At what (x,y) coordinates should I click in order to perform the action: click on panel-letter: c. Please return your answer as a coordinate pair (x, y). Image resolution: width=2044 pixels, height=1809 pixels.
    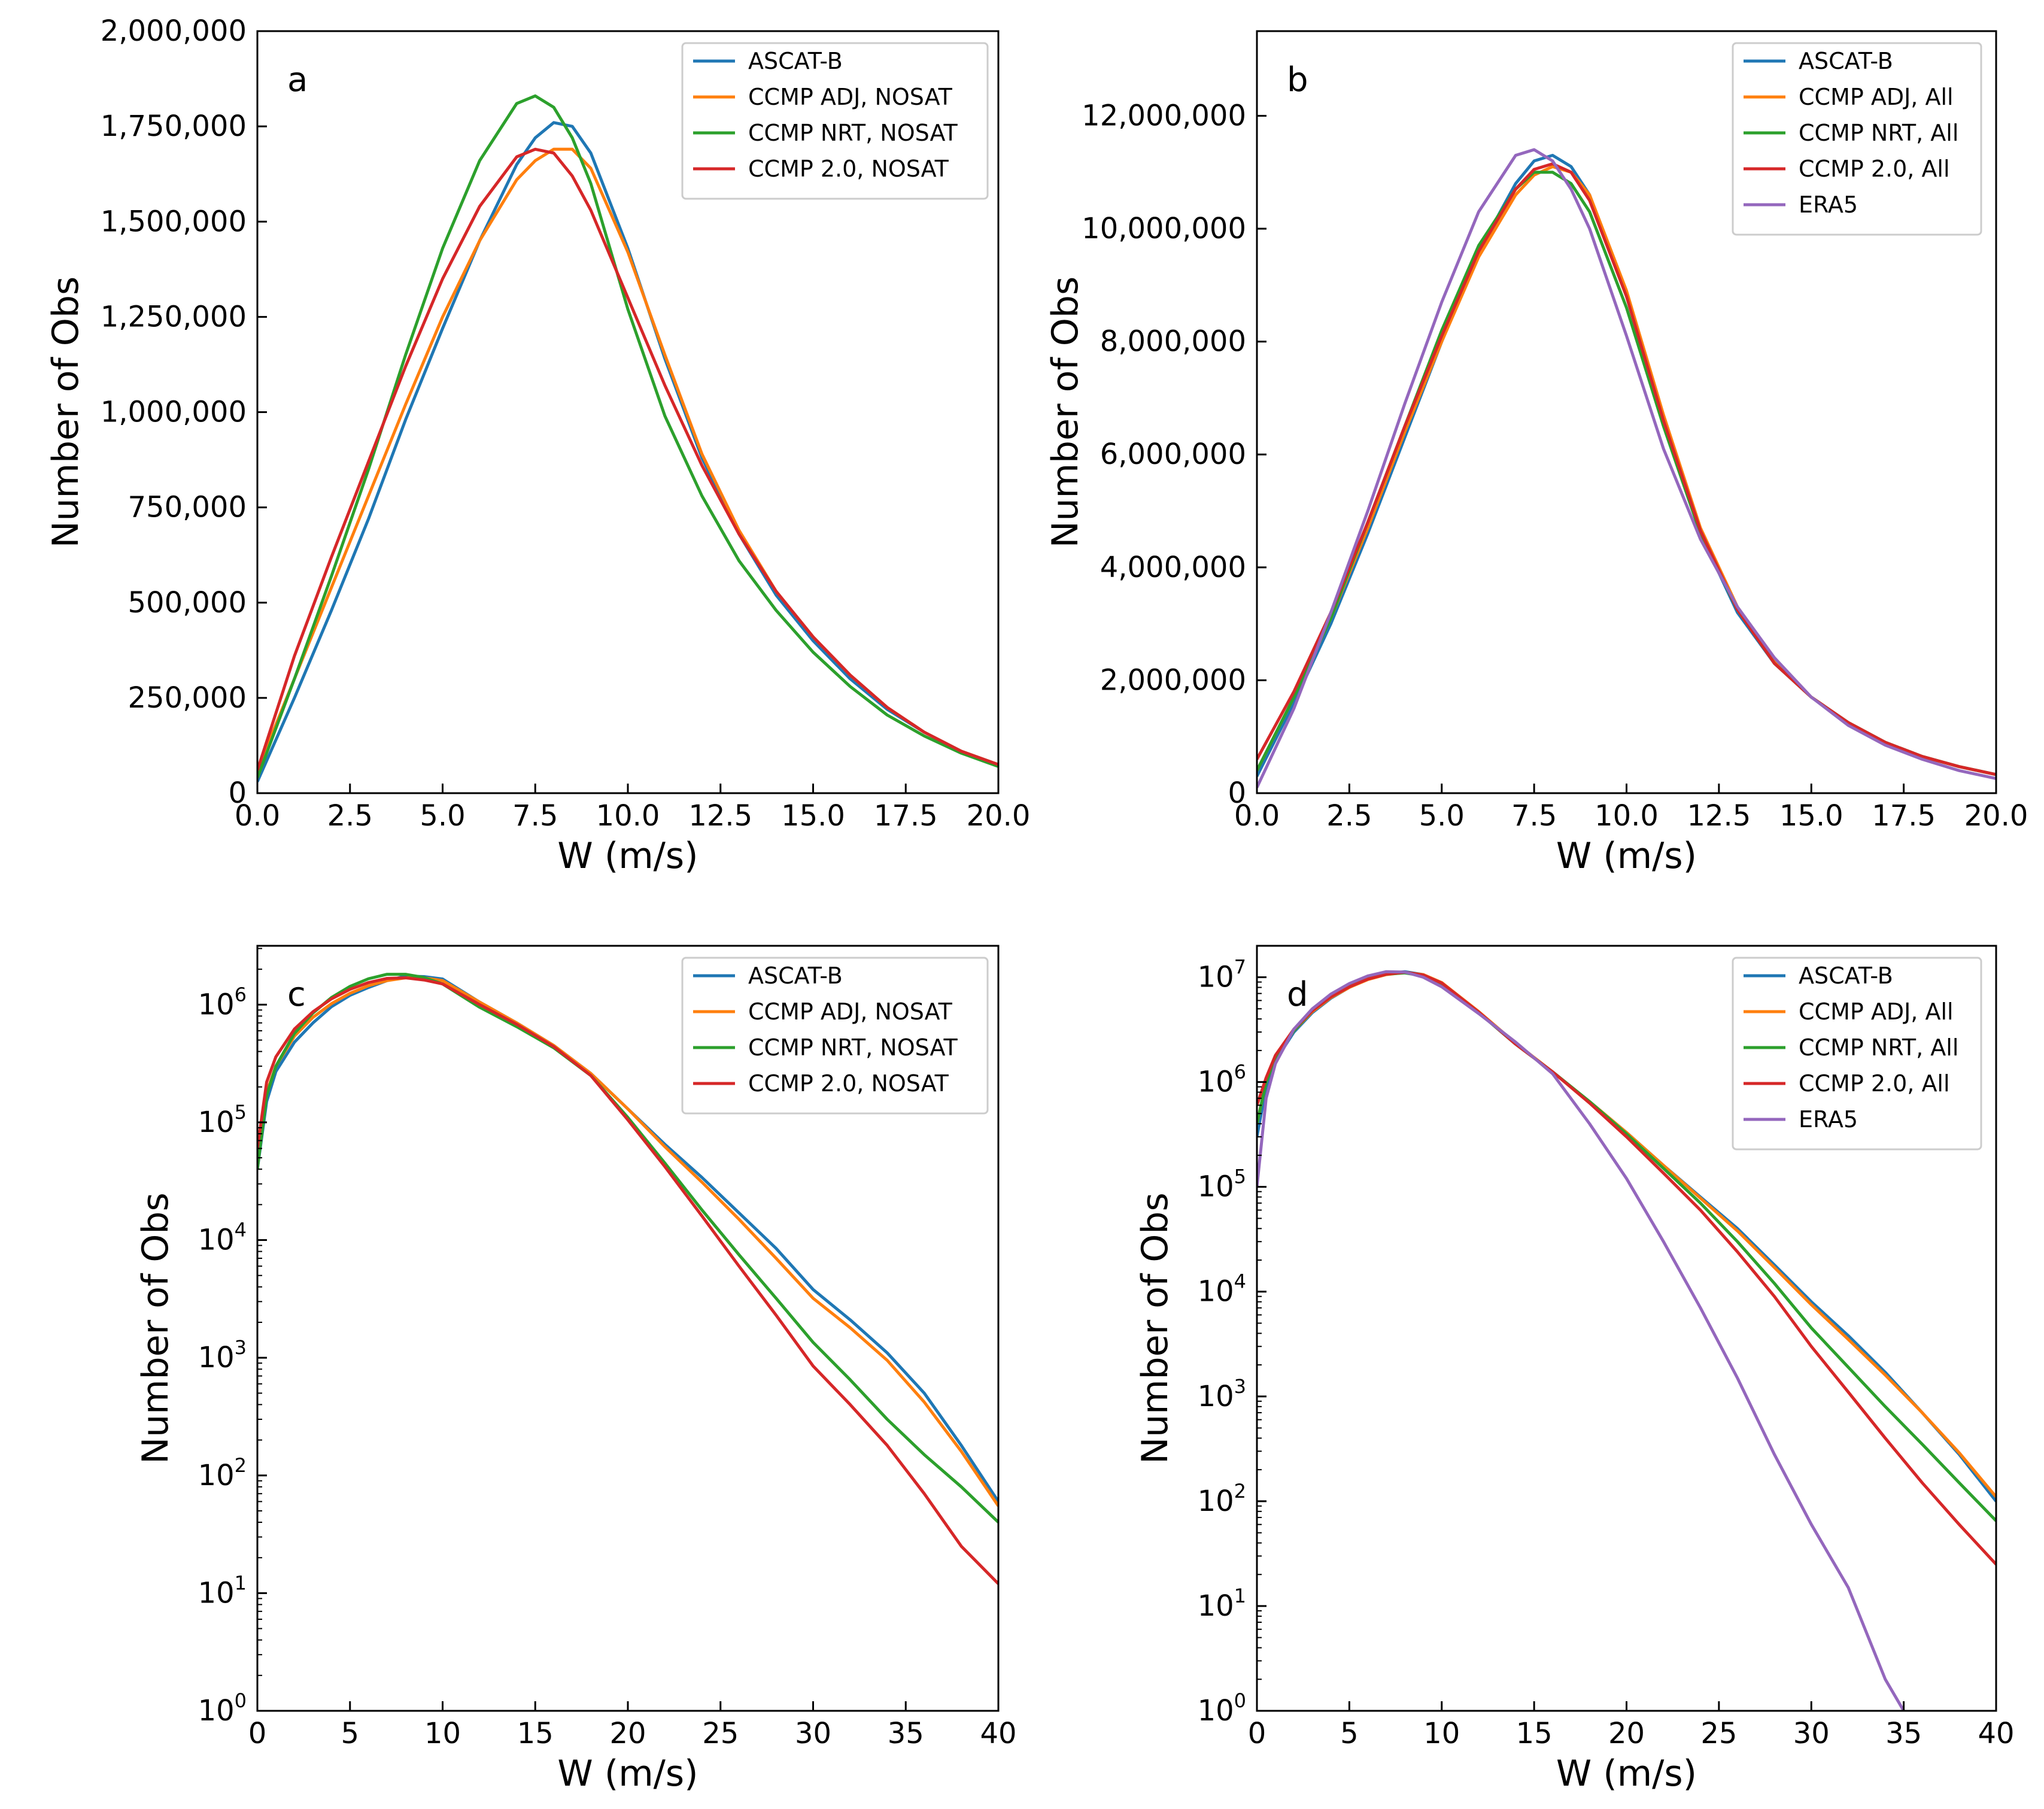
    Looking at the image, I should click on (296, 994).